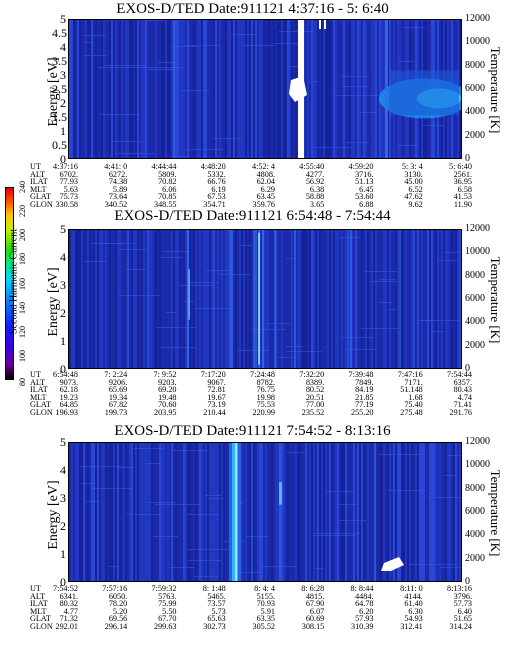 This screenshot has height=649, width=505. I want to click on orbit-value: 3.65, so click(317, 204).